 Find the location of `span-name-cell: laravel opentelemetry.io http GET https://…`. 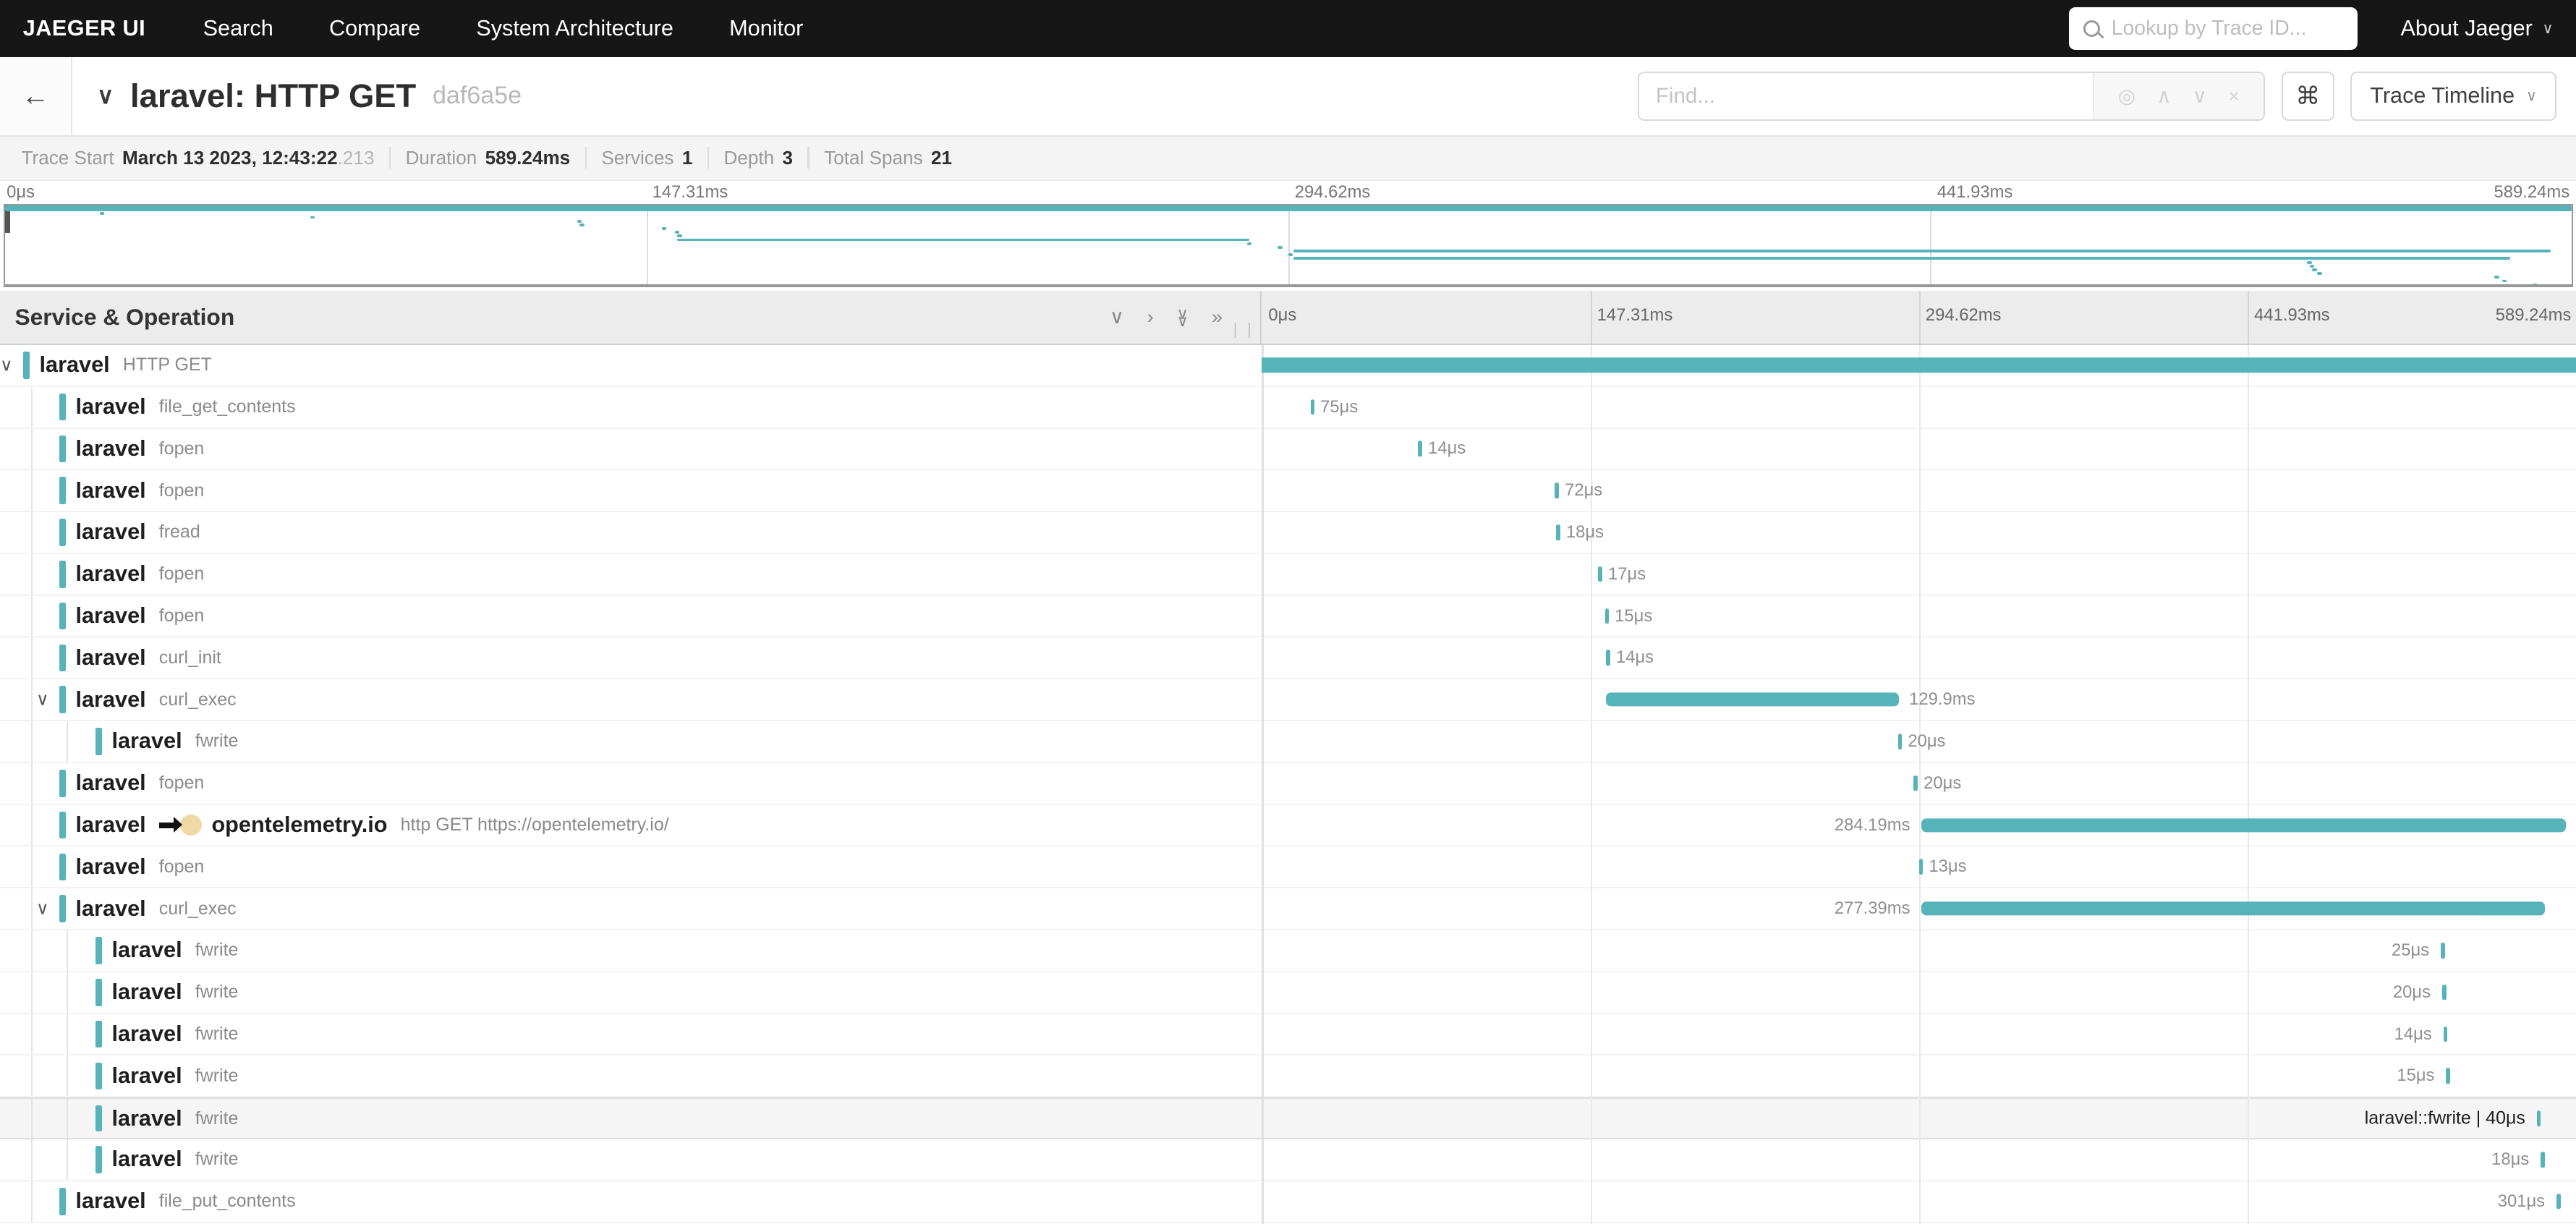

span-name-cell: laravel opentelemetry.io http GET https://… is located at coordinates (631, 825).